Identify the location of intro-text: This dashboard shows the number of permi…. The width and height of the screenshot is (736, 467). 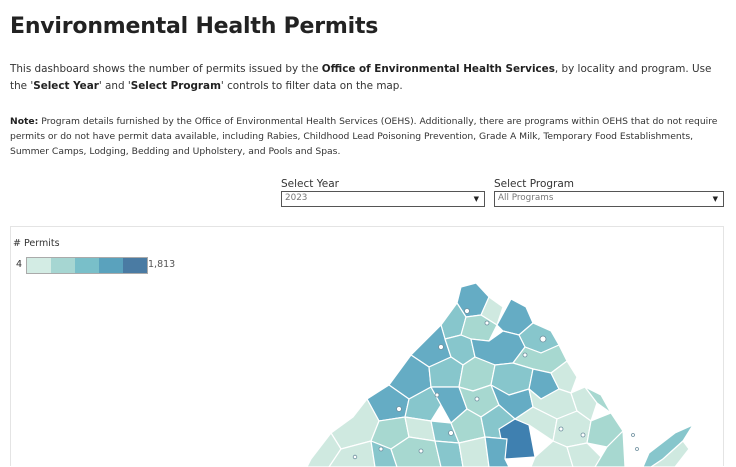
(368, 78).